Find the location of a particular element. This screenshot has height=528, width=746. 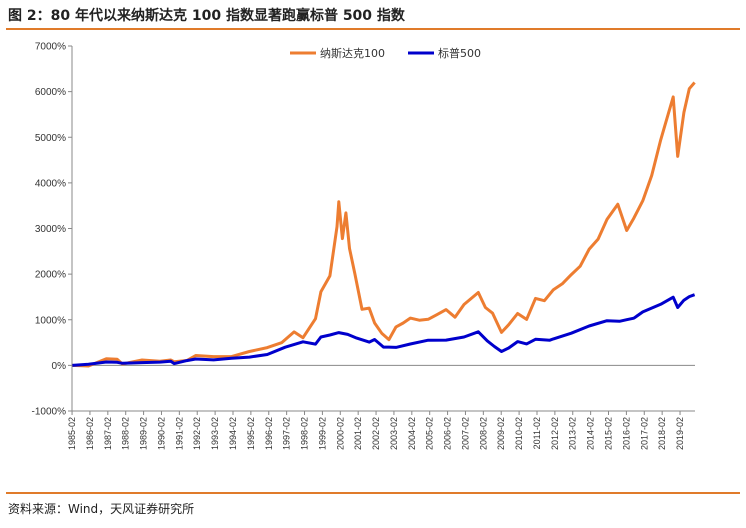

y-tick-label: 3000% is located at coordinates (50, 229).